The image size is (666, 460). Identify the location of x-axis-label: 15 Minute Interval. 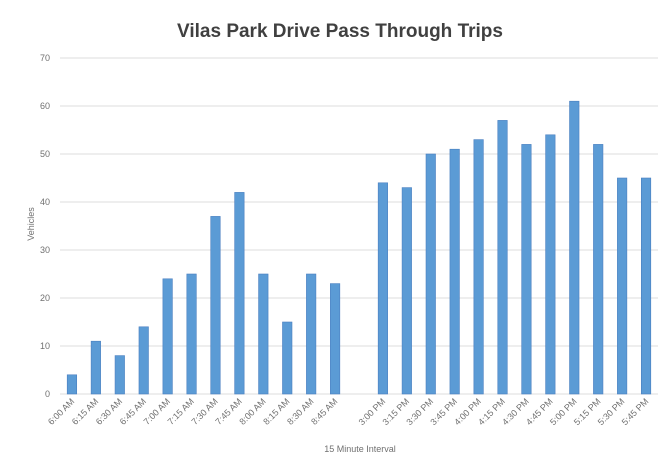
(360, 449).